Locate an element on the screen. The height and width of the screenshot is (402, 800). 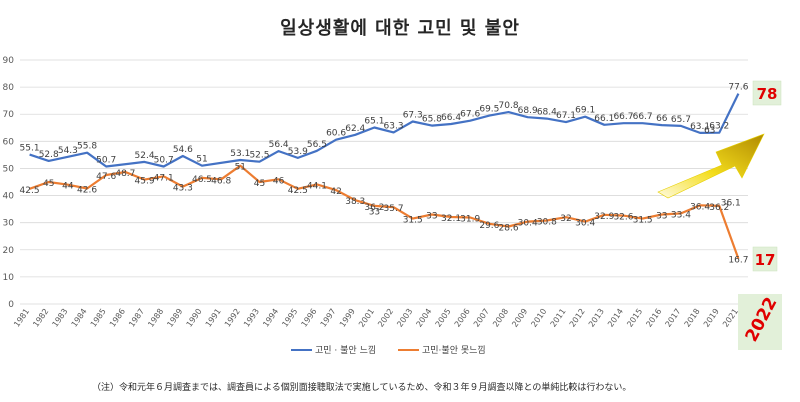
x-tick-label: 2021 is located at coordinates (730, 318).